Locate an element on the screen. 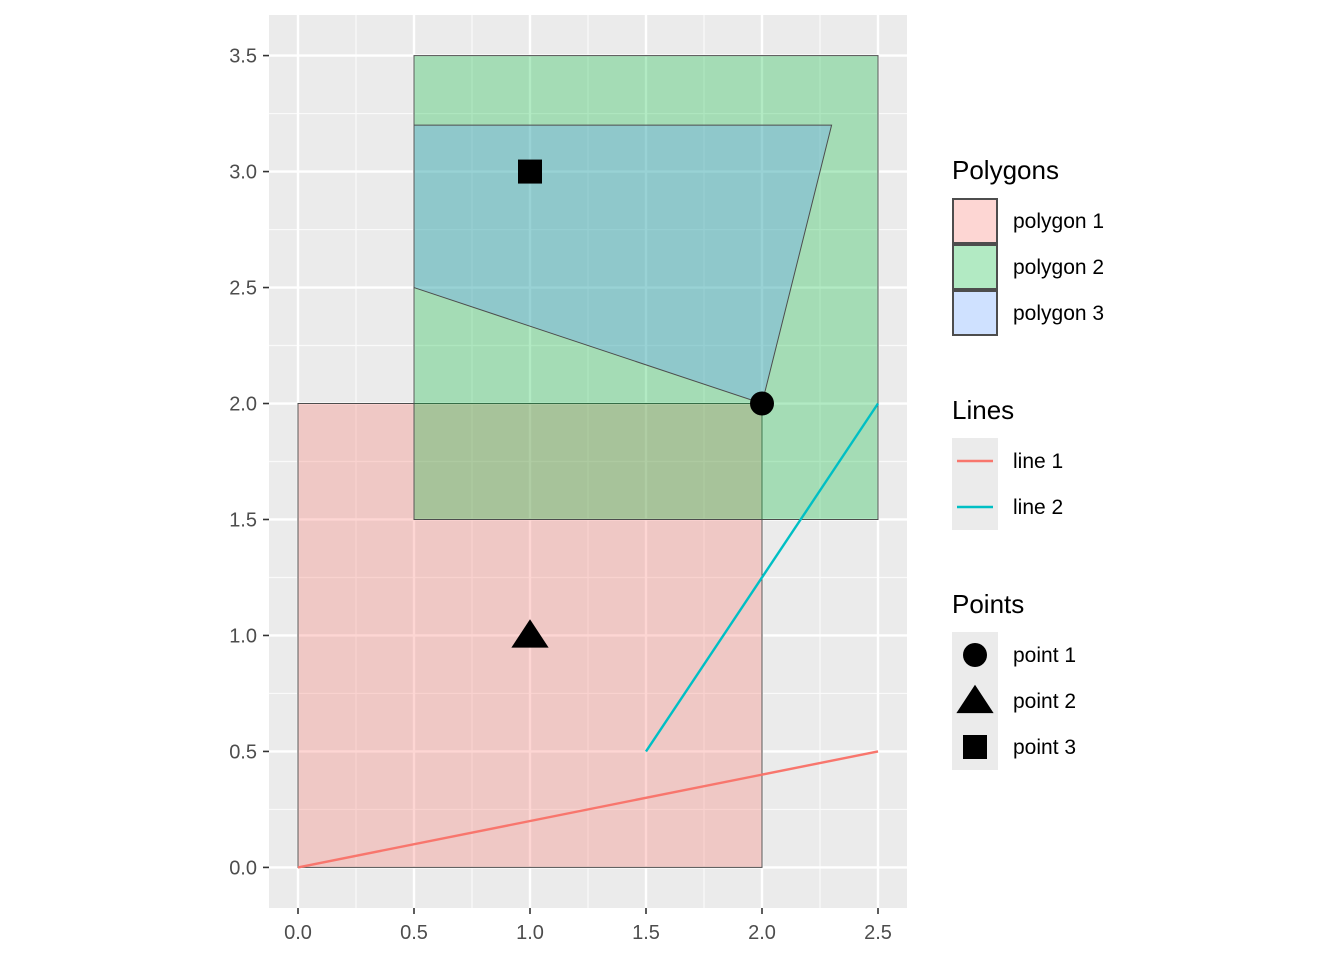  point-layer is located at coordinates (642, 403).